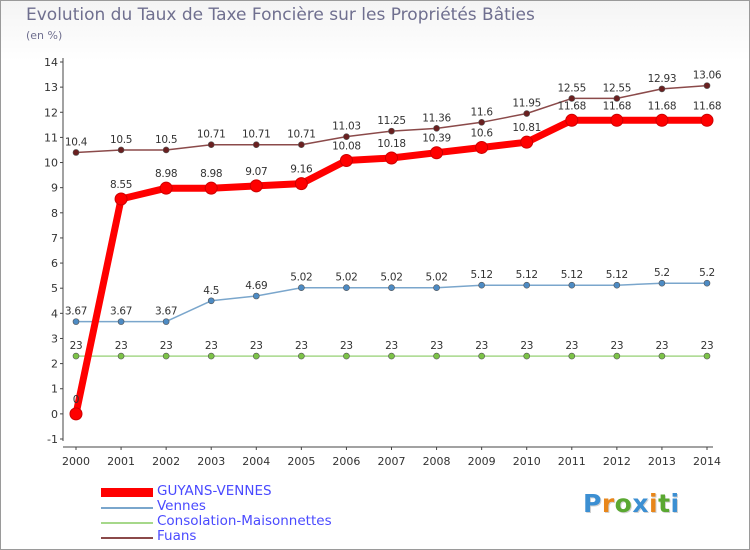  What do you see at coordinates (127, 492) in the screenshot?
I see `legend-swatch` at bounding box center [127, 492].